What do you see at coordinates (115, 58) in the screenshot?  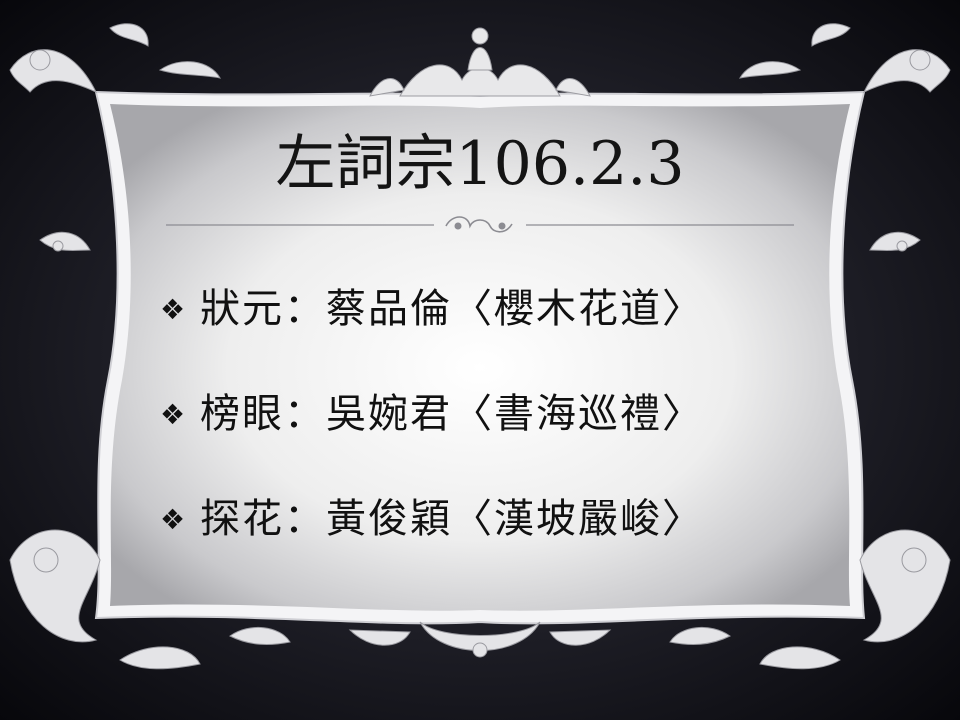 I see `top-left-scroll-ornament` at bounding box center [115, 58].